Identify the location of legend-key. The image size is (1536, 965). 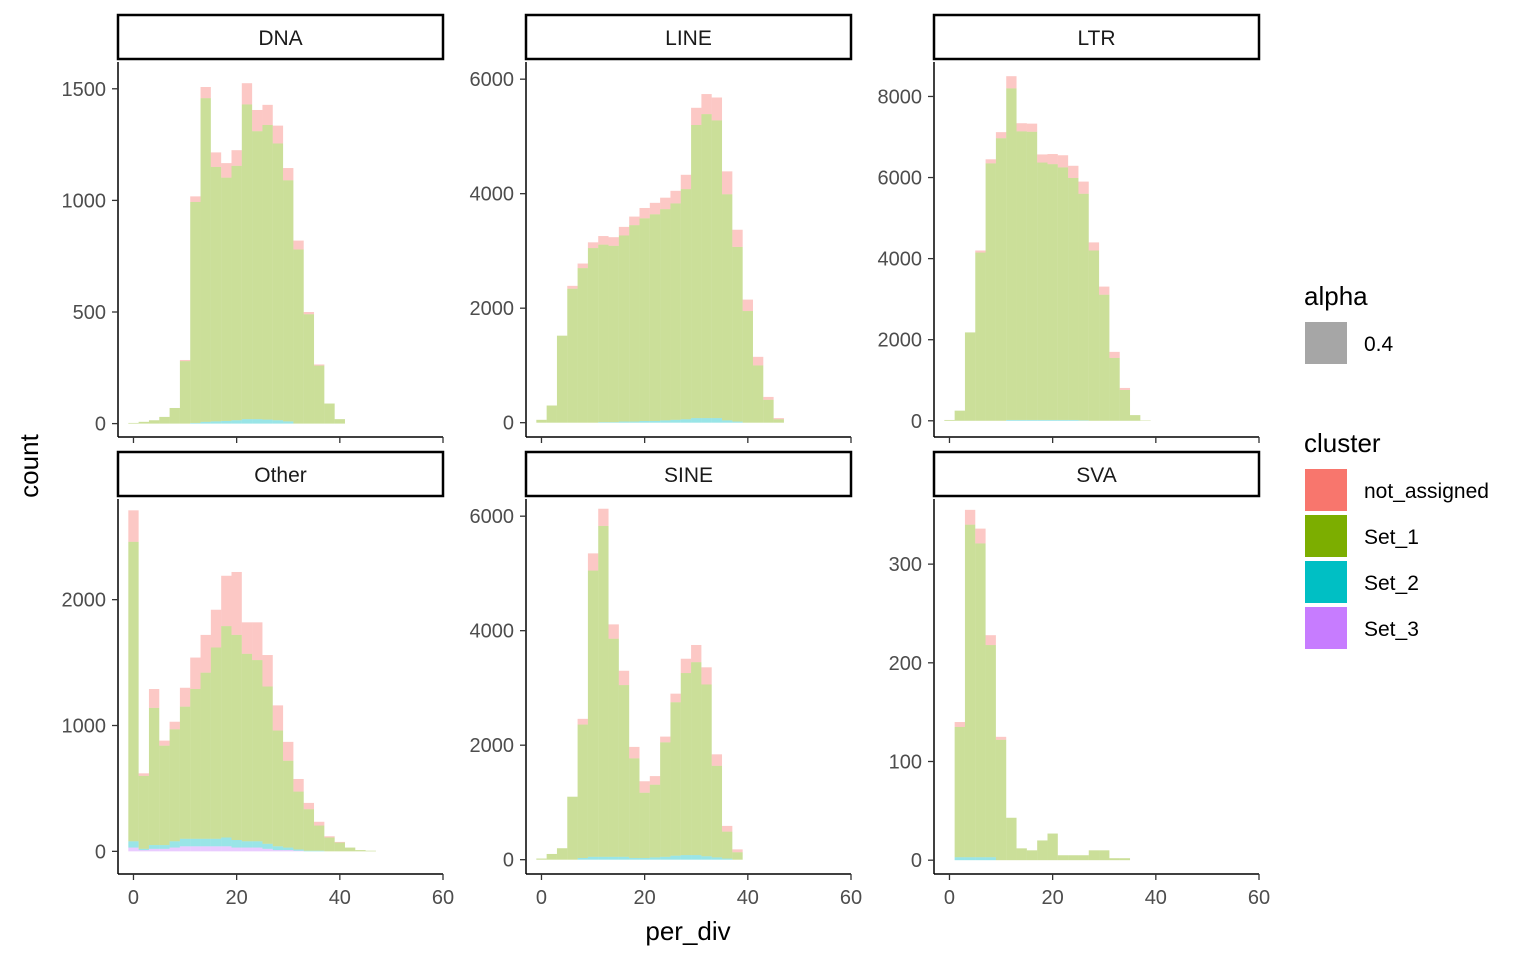
(1326, 536).